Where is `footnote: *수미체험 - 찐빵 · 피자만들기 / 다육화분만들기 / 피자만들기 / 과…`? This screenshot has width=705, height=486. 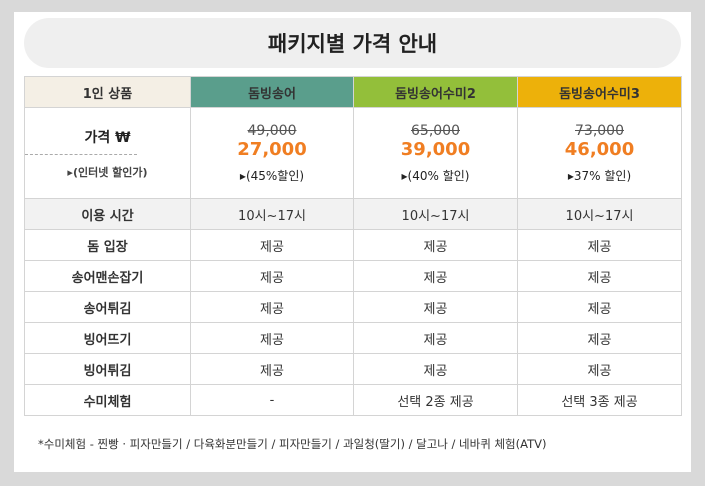 footnote: *수미체험 - 찐빵 · 피자만들기 / 다육화분만들기 / 피자만들기 / 과… is located at coordinates (292, 444).